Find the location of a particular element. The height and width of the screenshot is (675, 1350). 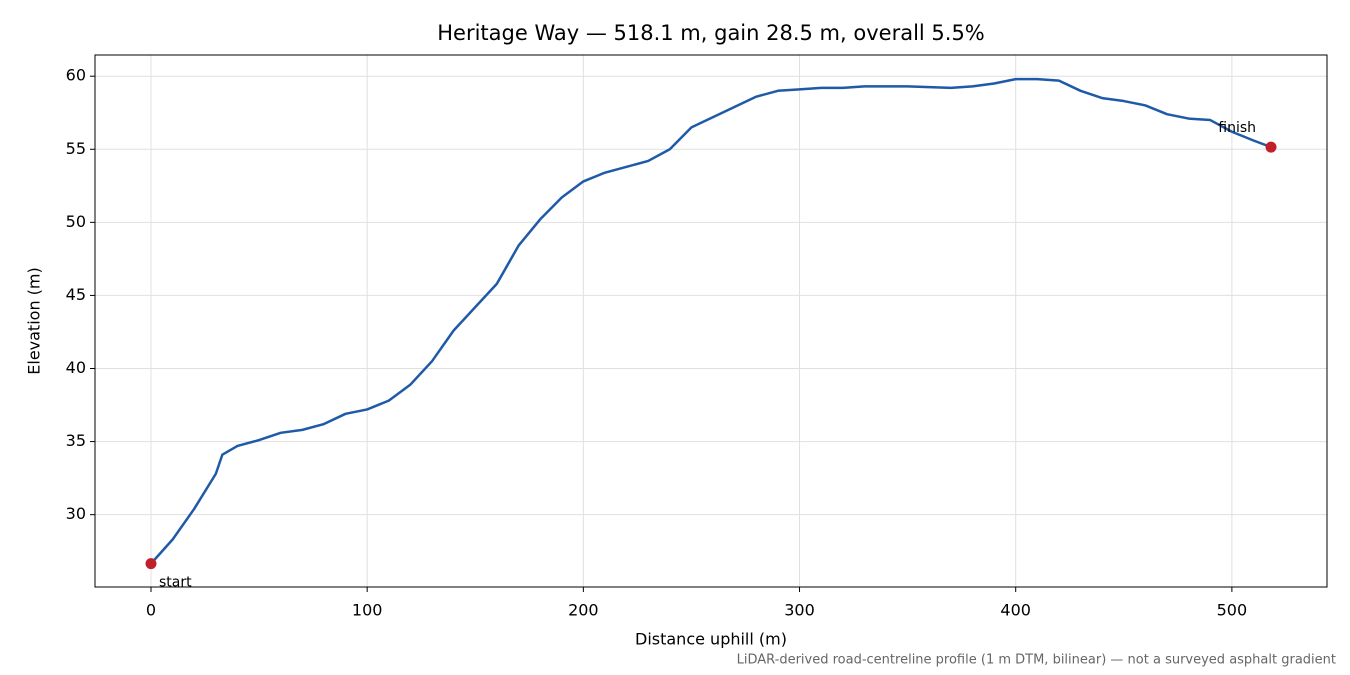

y-tick-label: 30 is located at coordinates (76, 513).